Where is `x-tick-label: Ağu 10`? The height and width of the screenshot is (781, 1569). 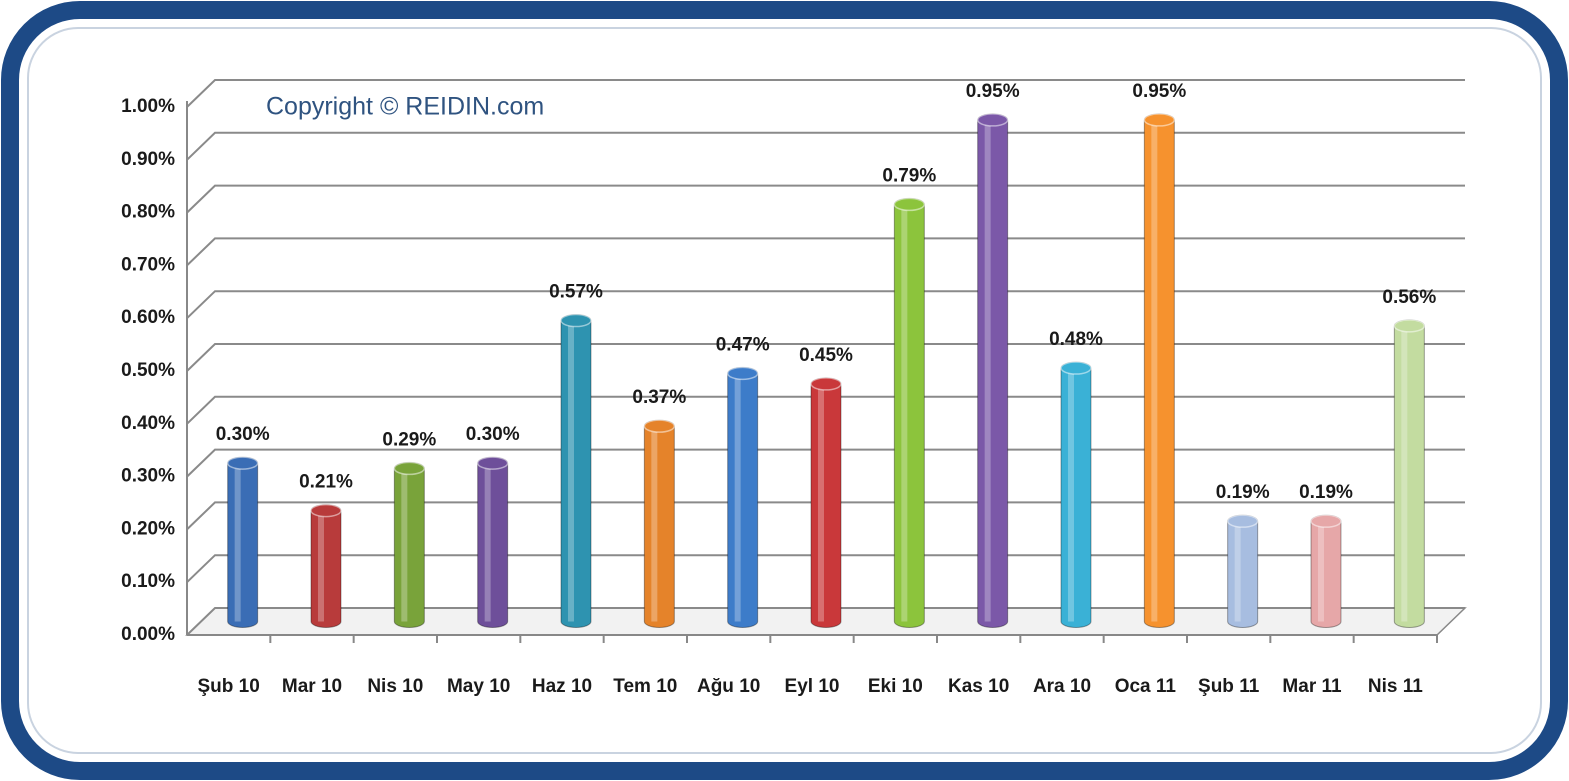 x-tick-label: Ağu 10 is located at coordinates (728, 686).